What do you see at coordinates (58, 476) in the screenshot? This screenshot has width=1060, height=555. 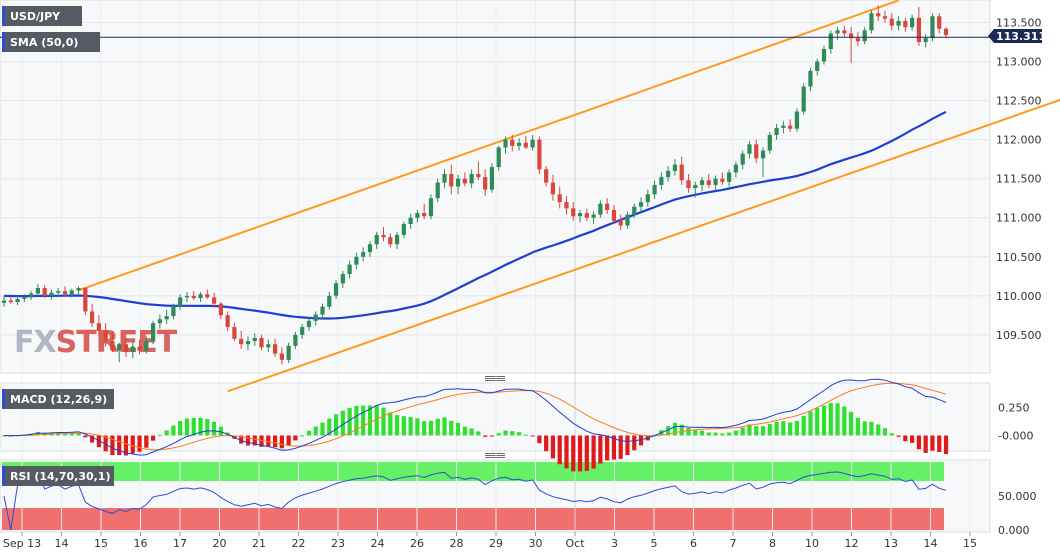 I see `rsi-indicator-label: RSI (14,70,30,1)` at bounding box center [58, 476].